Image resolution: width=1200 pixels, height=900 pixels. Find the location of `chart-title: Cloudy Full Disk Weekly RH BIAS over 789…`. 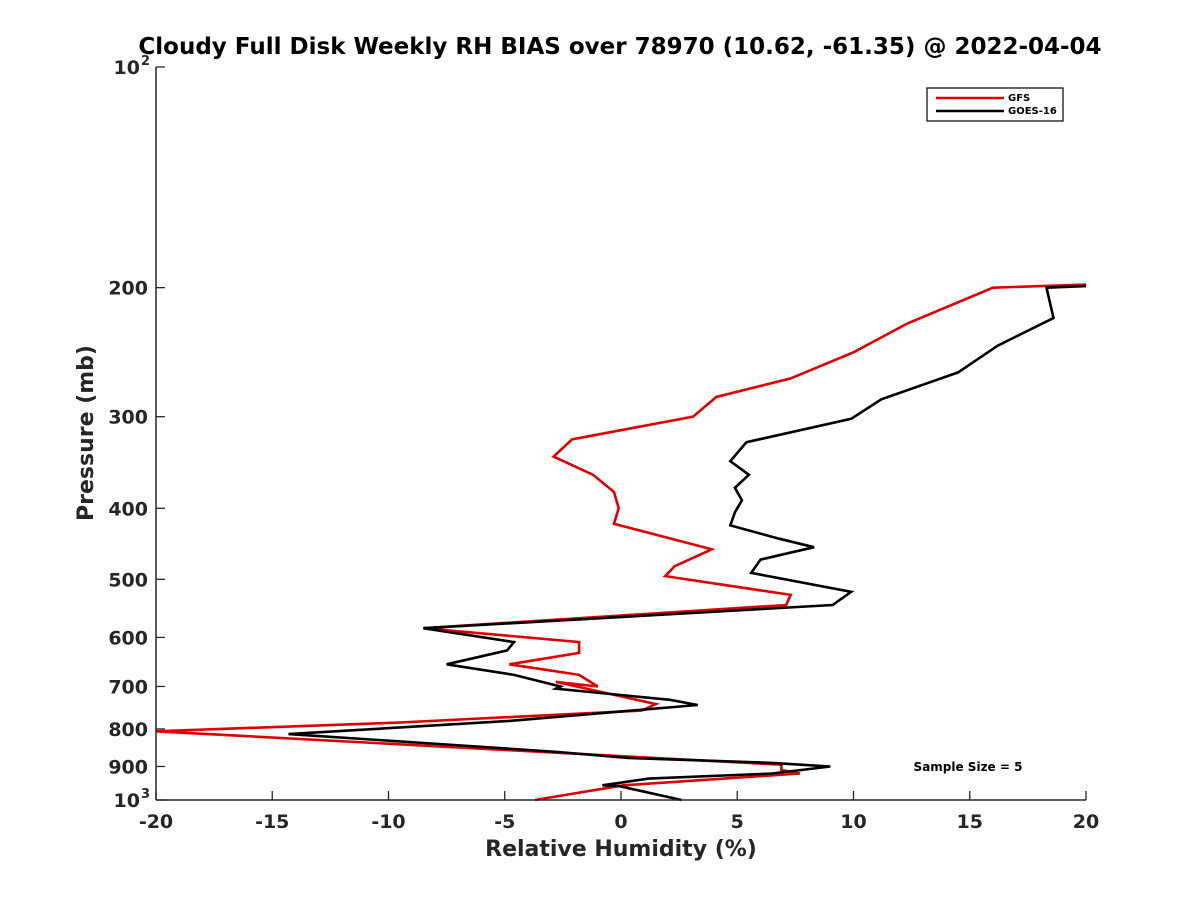

chart-title: Cloudy Full Disk Weekly RH BIAS over 789… is located at coordinates (619, 47).